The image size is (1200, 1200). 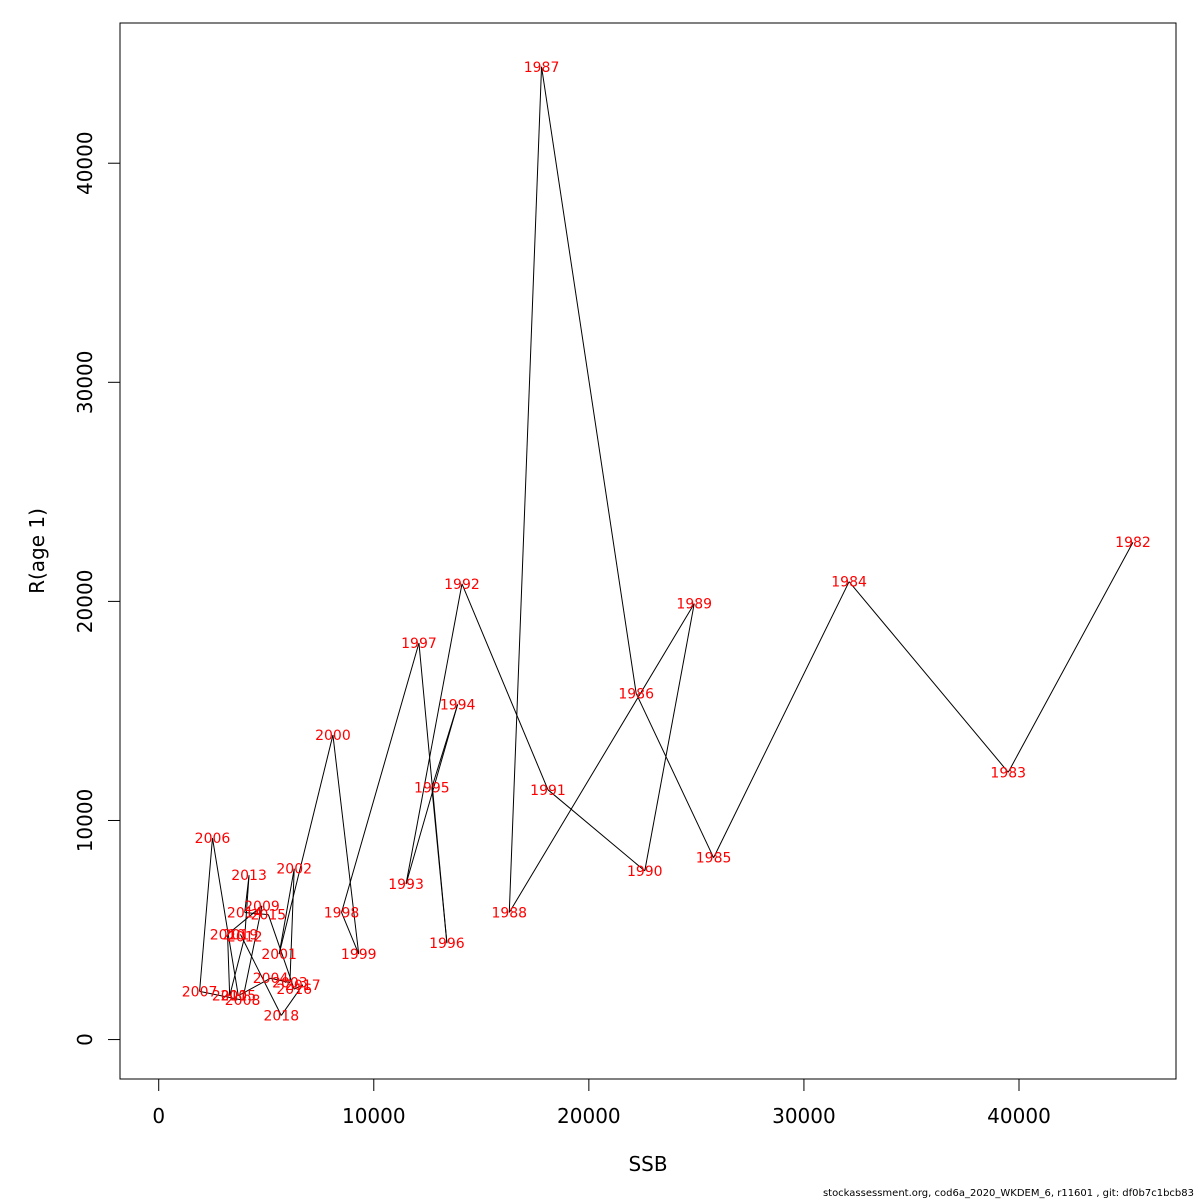 What do you see at coordinates (636, 694) in the screenshot?
I see `point-label-1986: 1986` at bounding box center [636, 694].